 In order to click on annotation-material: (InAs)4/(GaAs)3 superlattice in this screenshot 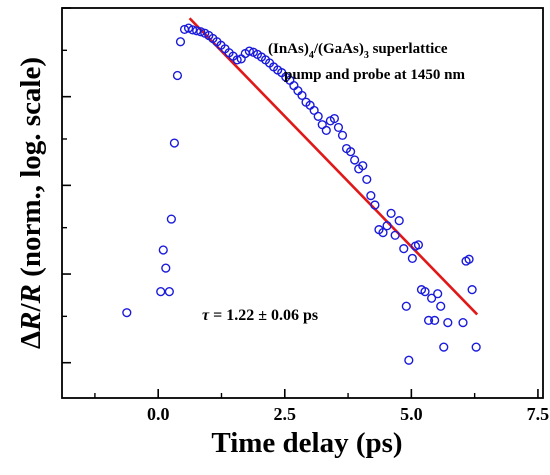, I will do `click(358, 51)`.